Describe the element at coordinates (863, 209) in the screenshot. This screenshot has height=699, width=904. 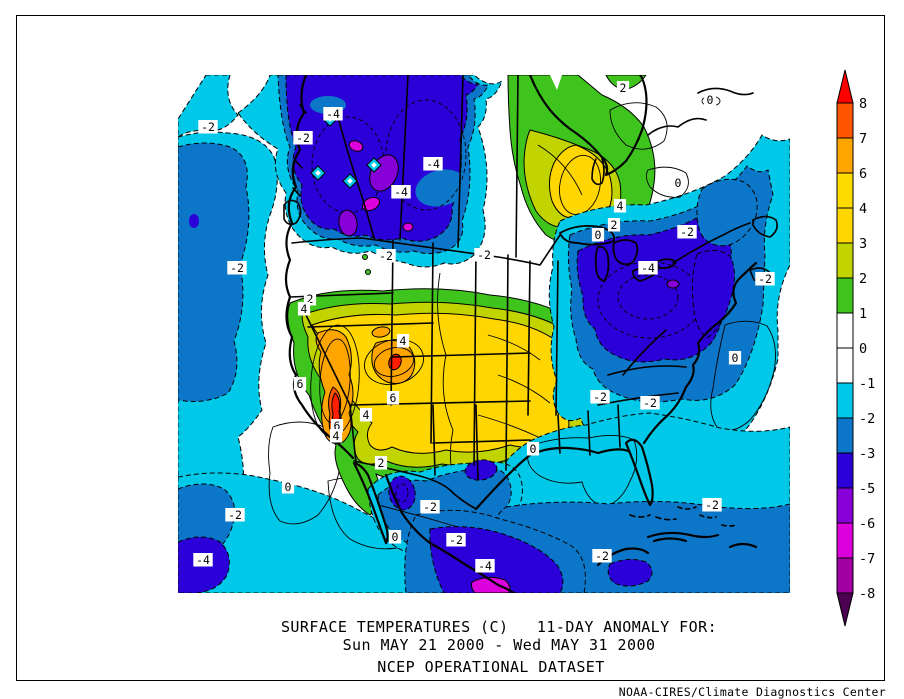
I see `colorbar-tick: 4` at that location.